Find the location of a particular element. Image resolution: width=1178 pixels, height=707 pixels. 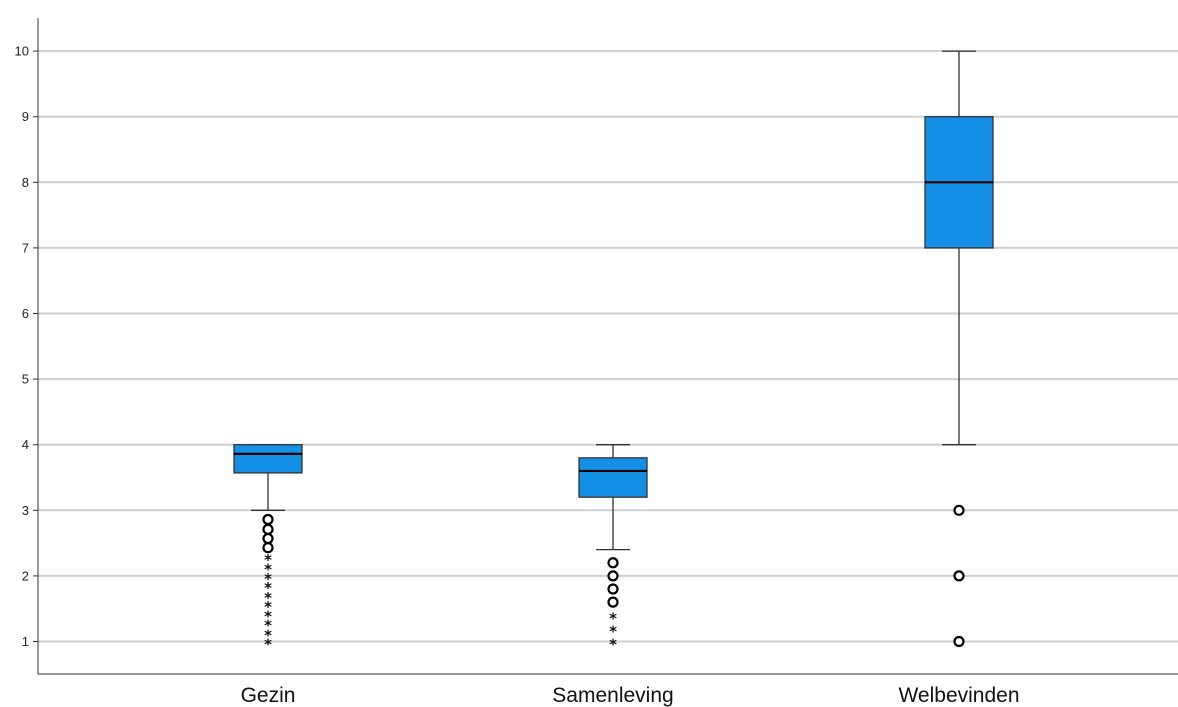

x-category-label: Welbevinden is located at coordinates (958, 695).